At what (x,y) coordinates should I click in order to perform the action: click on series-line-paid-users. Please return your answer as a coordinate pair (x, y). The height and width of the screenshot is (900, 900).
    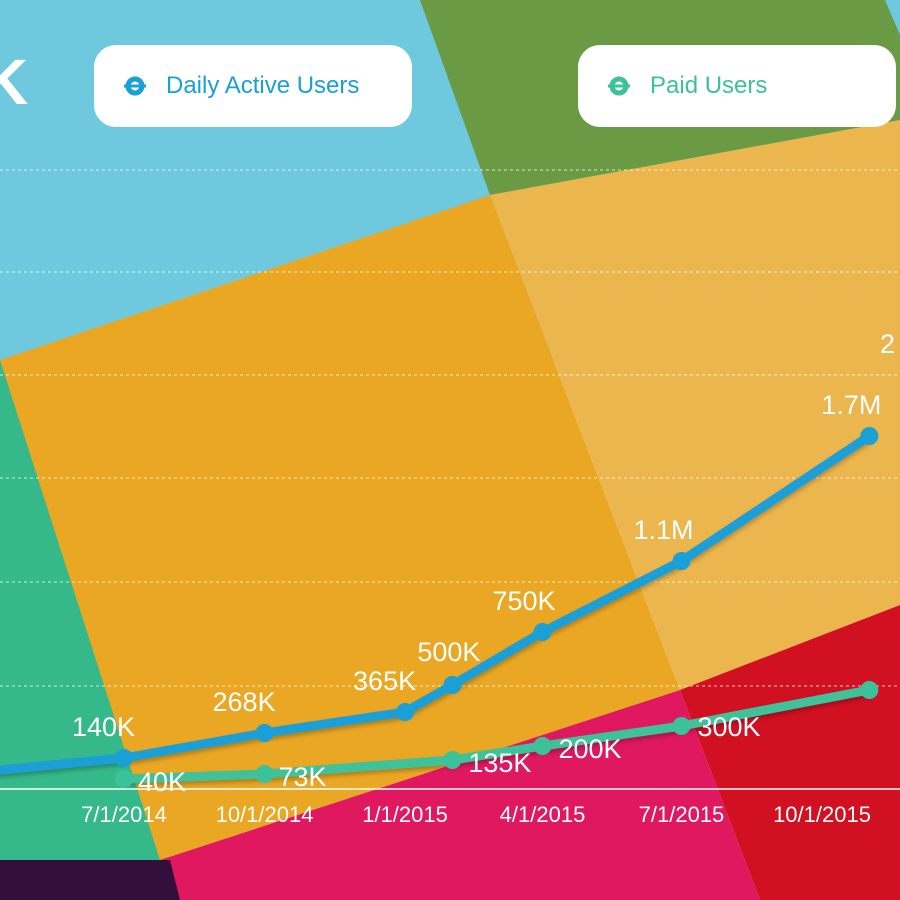
    Looking at the image, I should click on (496, 734).